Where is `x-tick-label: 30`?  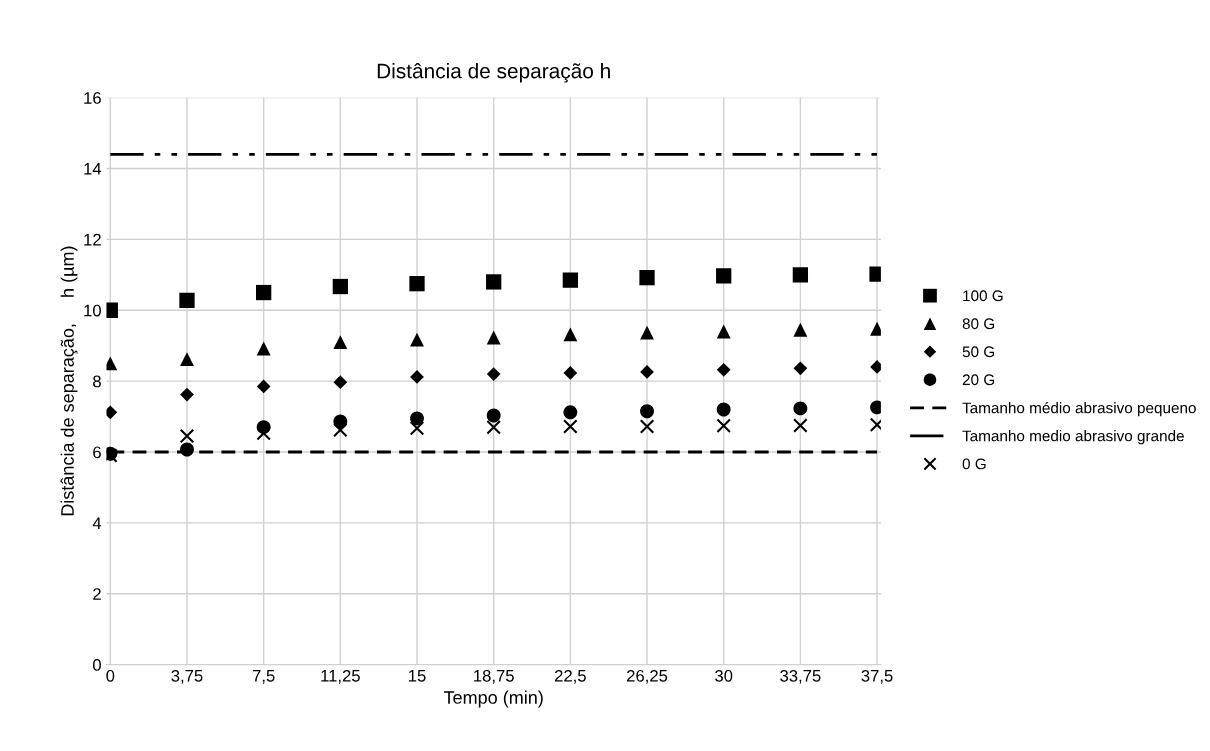 x-tick-label: 30 is located at coordinates (724, 675).